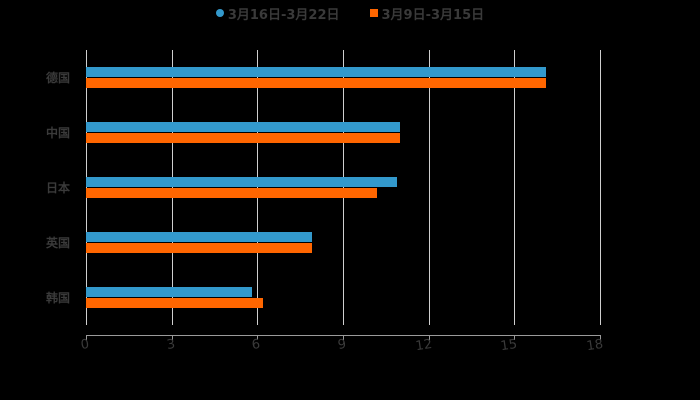  What do you see at coordinates (58, 78) in the screenshot?
I see `y-category-label: 德国` at bounding box center [58, 78].